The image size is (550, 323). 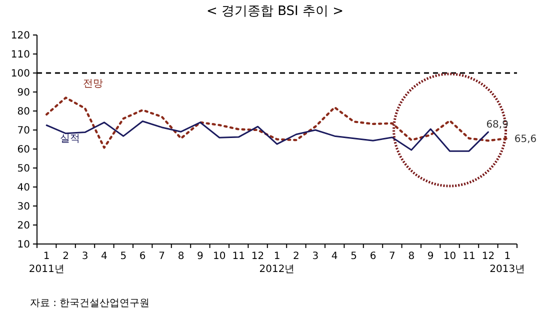 What do you see at coordinates (20, 36) in the screenshot?
I see `y-tick-label: 120` at bounding box center [20, 36].